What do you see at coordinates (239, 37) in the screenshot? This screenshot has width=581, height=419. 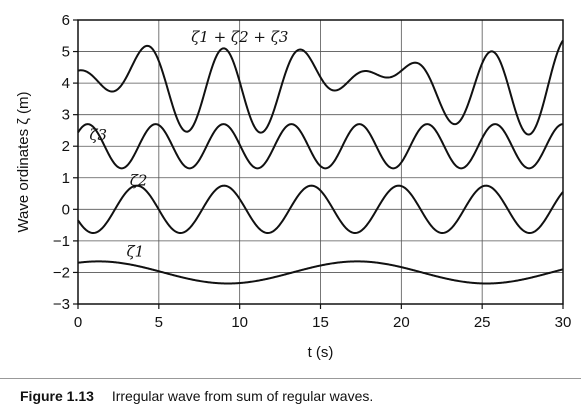 I see `series-label-1-2-3: ζ1 + ζ2 + ζ3` at bounding box center [239, 37].